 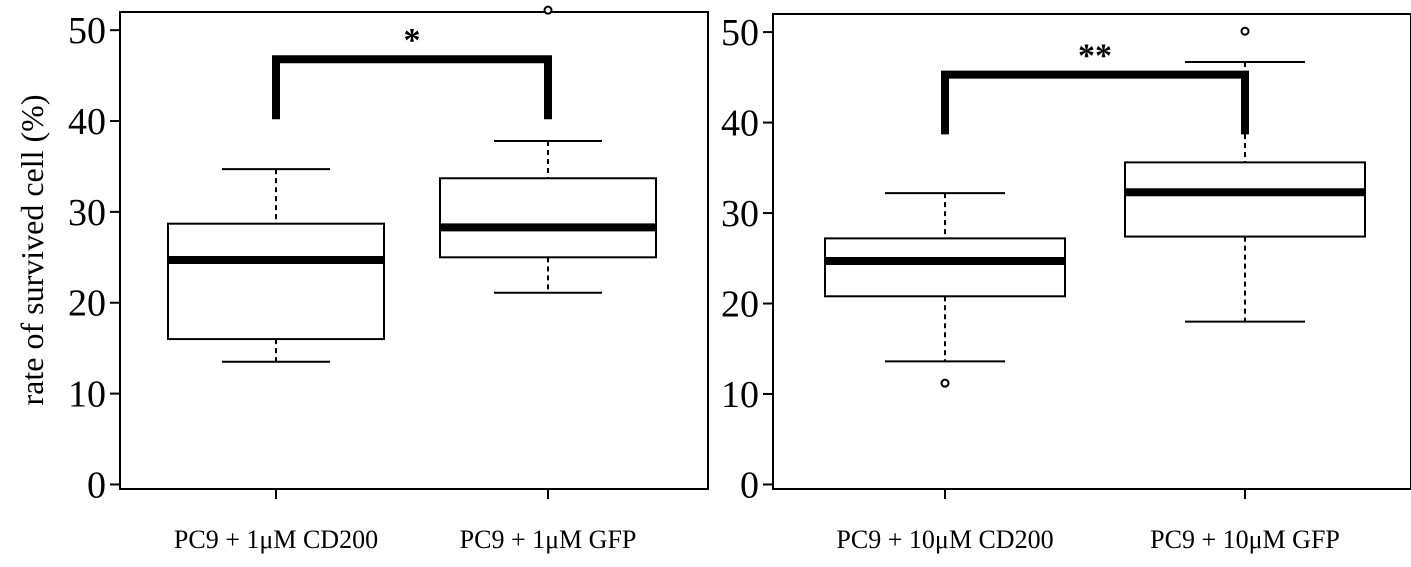 I want to click on x-category-label: PC9 + 10μM CD200, so click(x=944, y=539).